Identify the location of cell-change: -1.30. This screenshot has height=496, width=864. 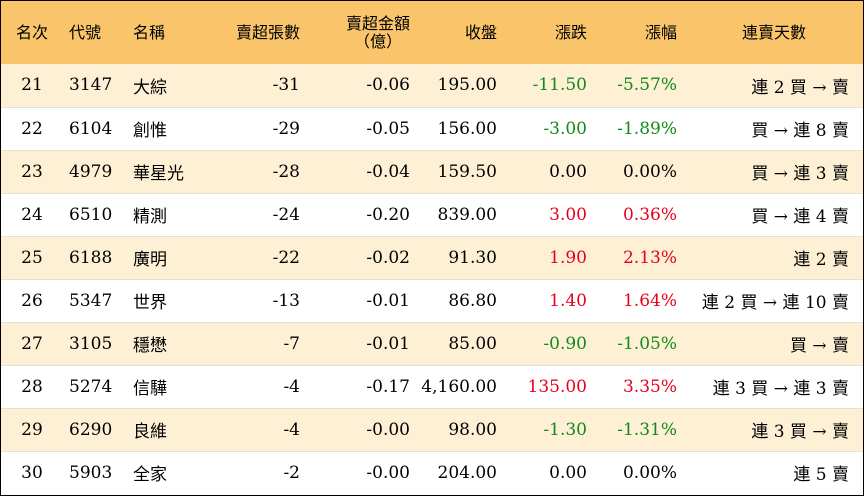
(550, 429).